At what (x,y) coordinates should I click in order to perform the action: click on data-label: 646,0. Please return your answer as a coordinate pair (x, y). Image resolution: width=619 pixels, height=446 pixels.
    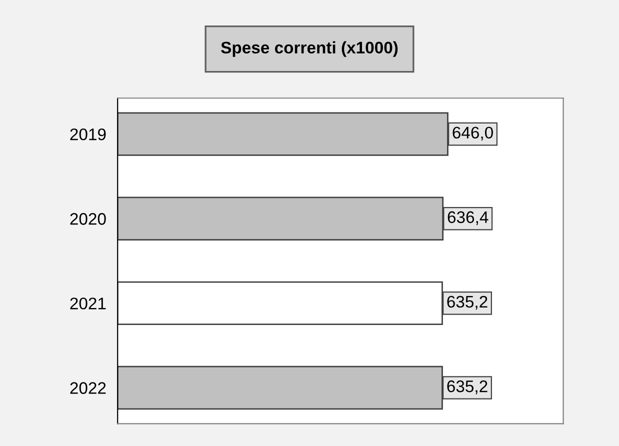
    Looking at the image, I should click on (472, 133).